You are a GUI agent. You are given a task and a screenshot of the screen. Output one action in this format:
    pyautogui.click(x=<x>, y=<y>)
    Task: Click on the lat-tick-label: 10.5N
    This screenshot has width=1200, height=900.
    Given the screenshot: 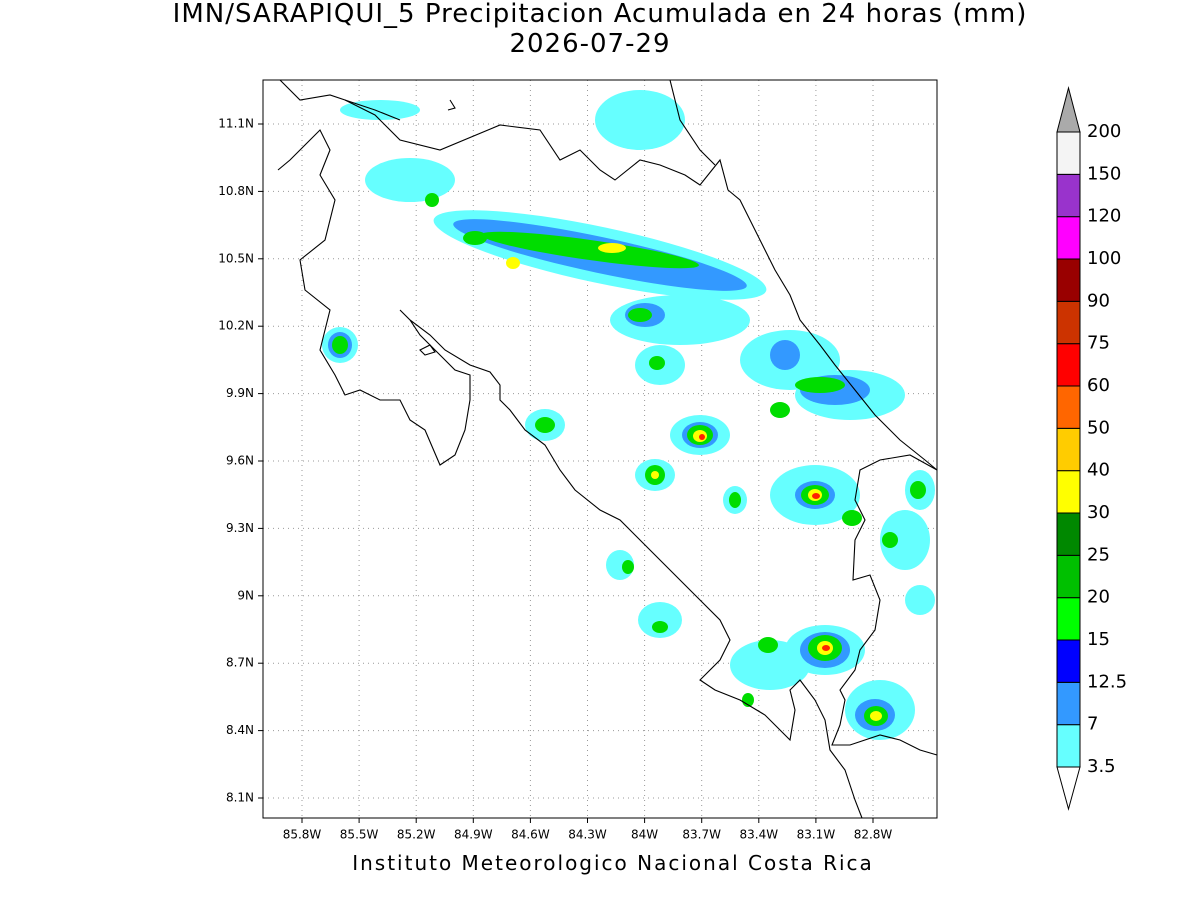 What is the action you would take?
    pyautogui.click(x=236, y=258)
    